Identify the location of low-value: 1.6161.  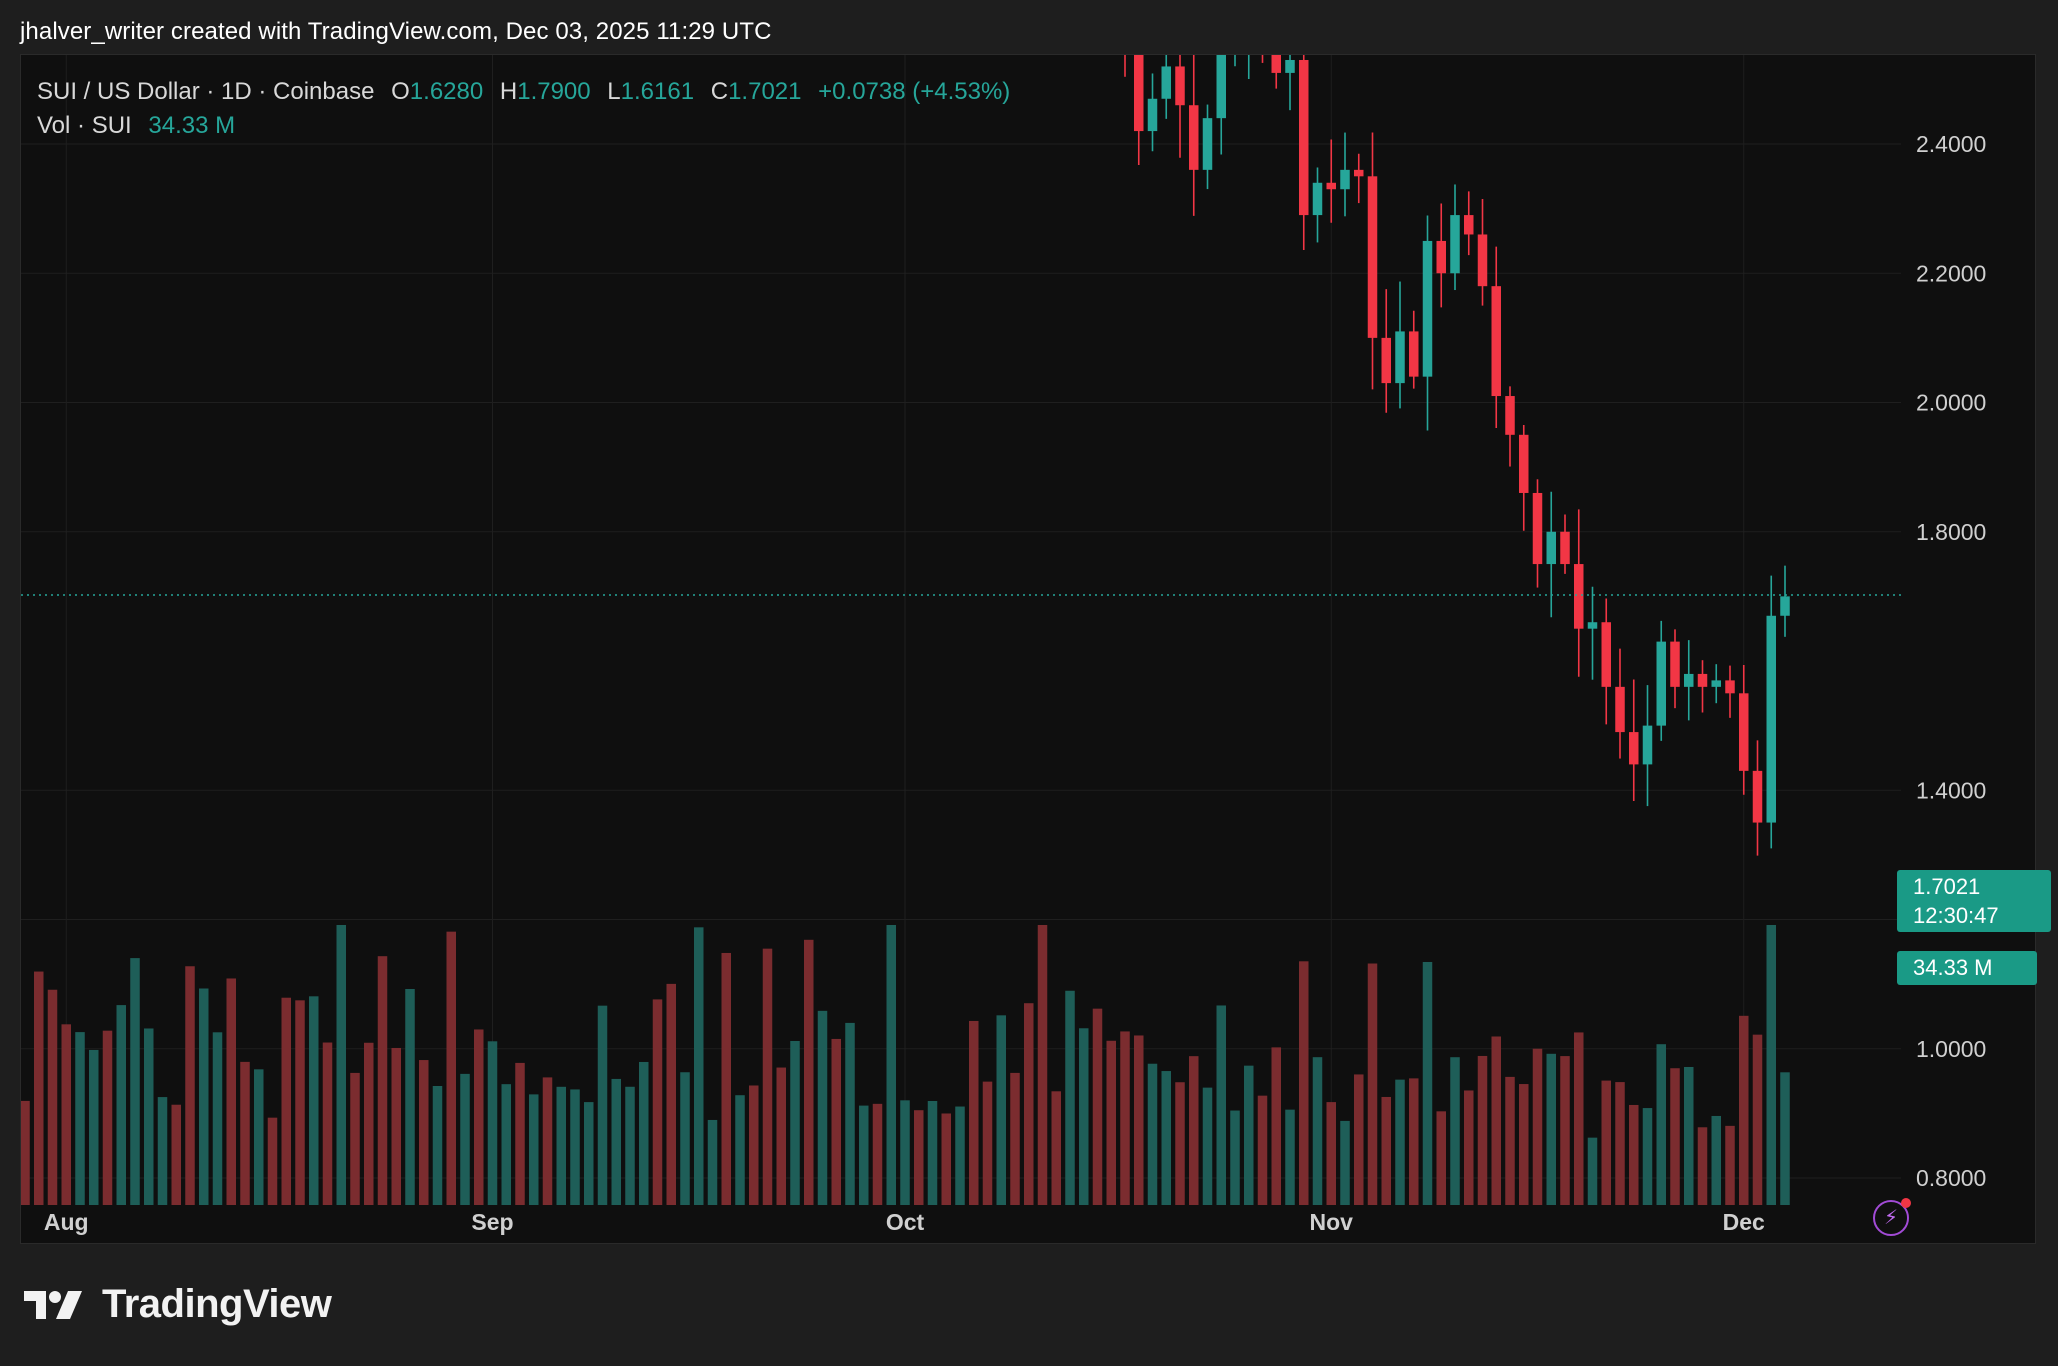
(657, 91).